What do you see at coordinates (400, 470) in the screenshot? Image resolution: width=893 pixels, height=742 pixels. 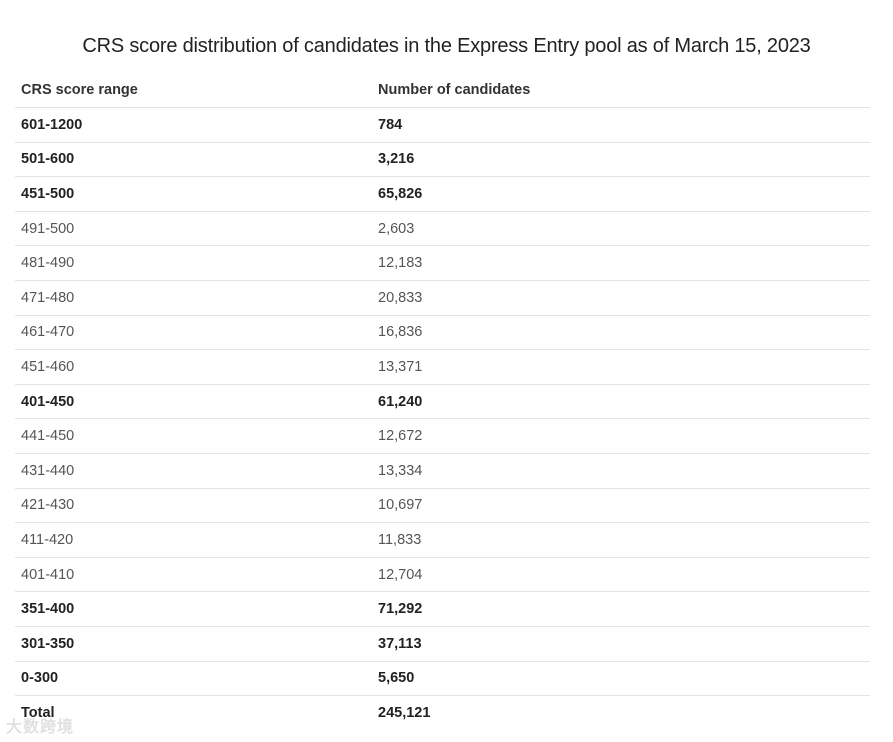 I see `cell-candidate-count: 13,334` at bounding box center [400, 470].